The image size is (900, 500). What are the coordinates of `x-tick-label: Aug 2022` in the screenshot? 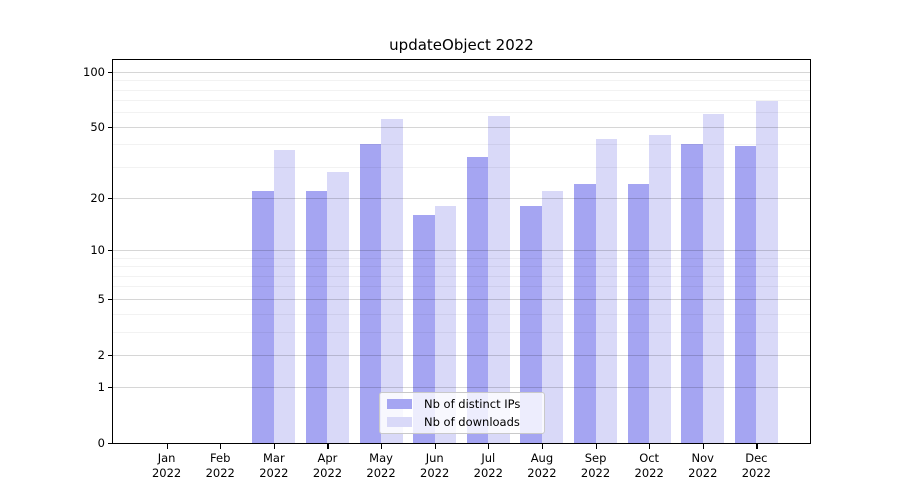 It's located at (542, 466).